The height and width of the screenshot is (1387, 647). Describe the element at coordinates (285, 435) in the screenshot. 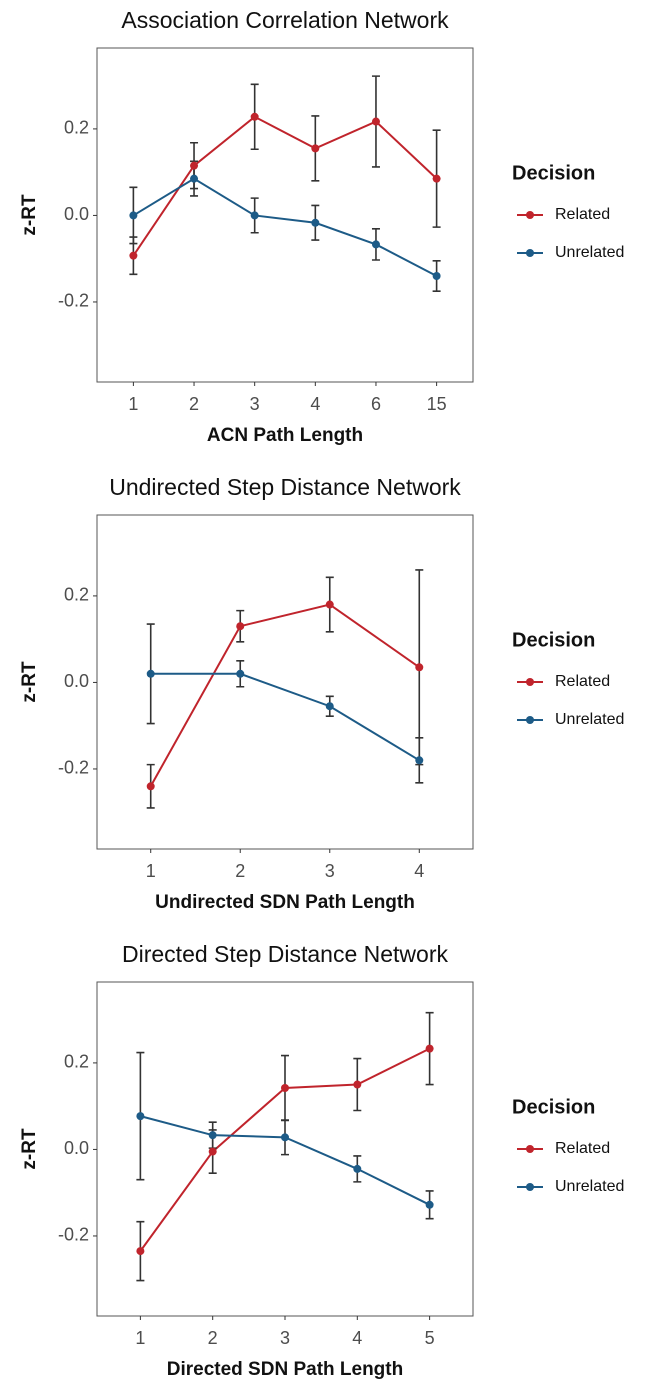

I see `x-axis-title: ACN Path Length` at that location.